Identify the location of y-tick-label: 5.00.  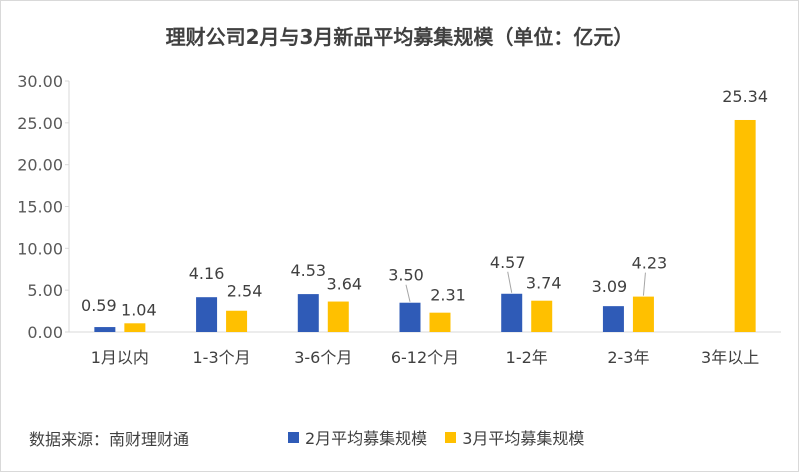
(45, 290).